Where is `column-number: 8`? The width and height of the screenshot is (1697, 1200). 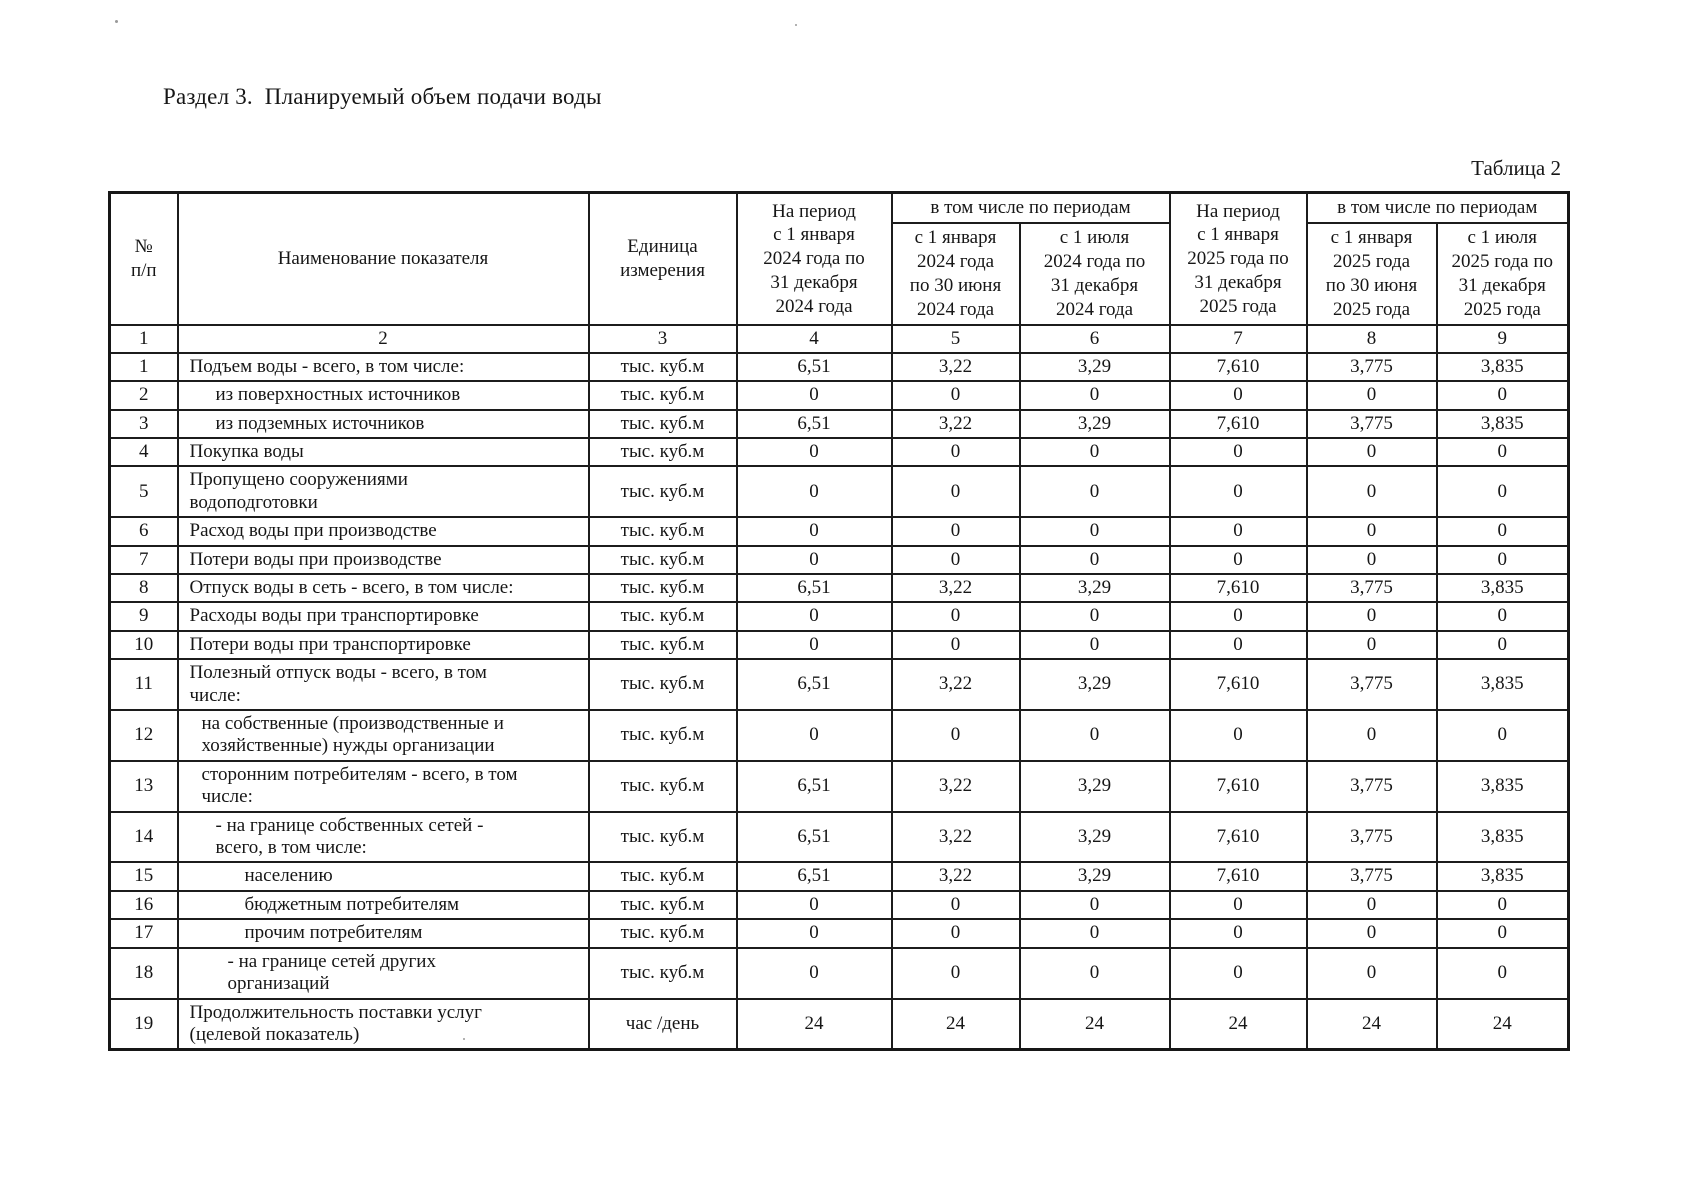
column-number: 8 is located at coordinates (1371, 338).